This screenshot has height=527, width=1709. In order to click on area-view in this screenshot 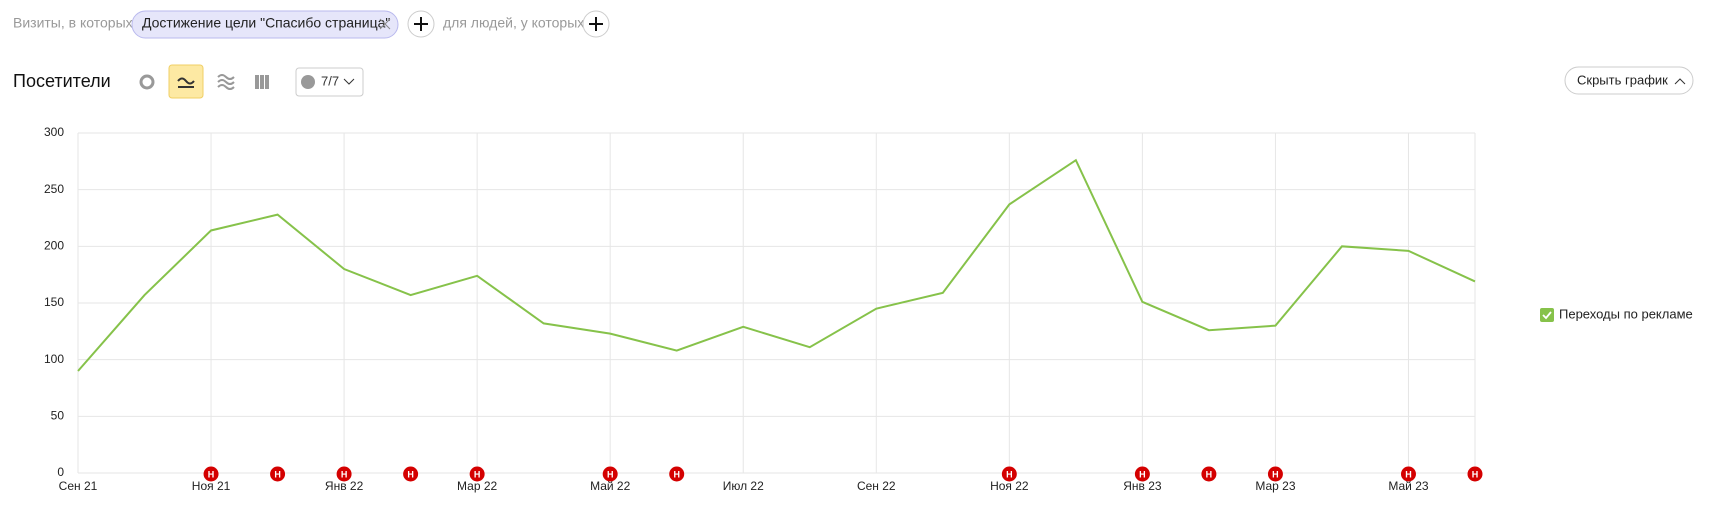, I will do `click(226, 82)`.